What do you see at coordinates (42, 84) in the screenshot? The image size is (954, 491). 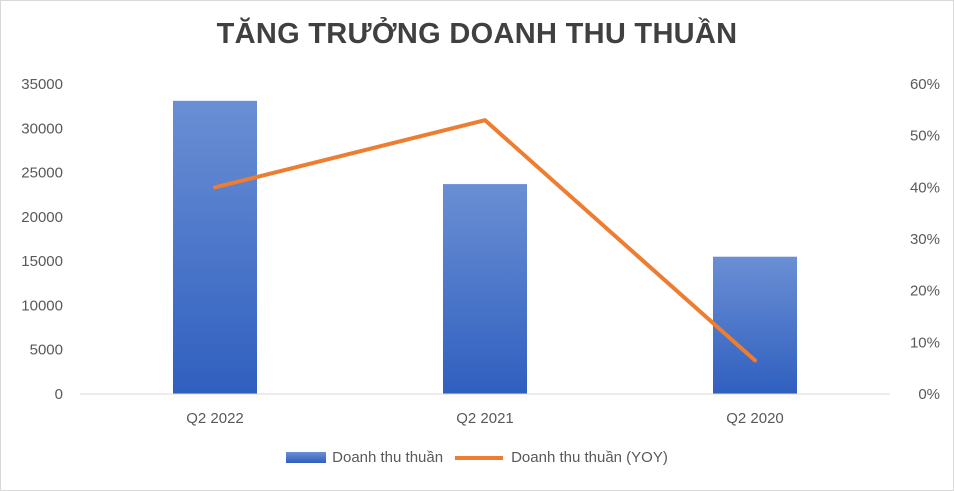 I see `left-tick-label: 35000` at bounding box center [42, 84].